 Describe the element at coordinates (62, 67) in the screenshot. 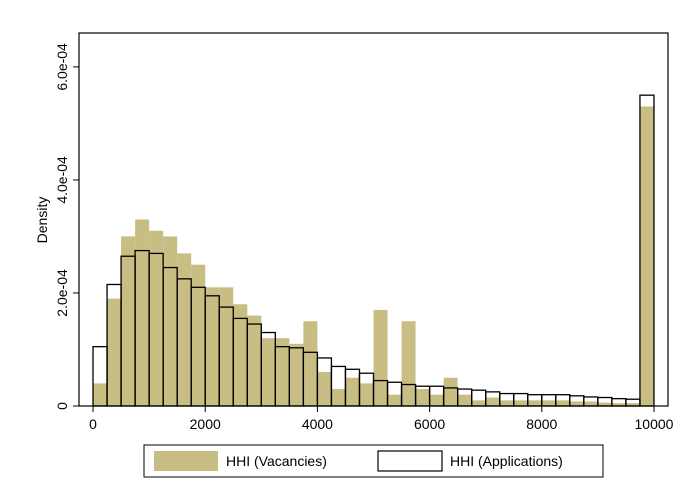

I see `y-tick-label: 6.0e-04` at that location.